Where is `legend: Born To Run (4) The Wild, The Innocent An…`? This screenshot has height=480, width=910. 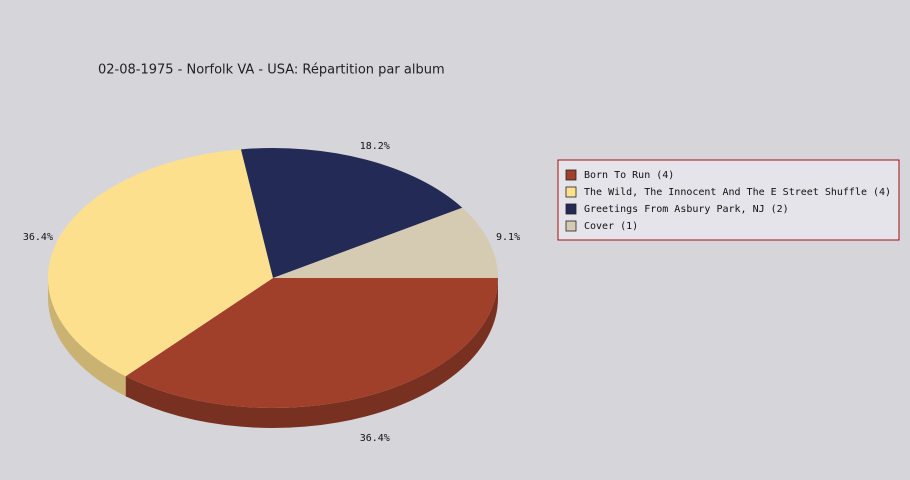 legend: Born To Run (4) The Wild, The Innocent An… is located at coordinates (728, 200).